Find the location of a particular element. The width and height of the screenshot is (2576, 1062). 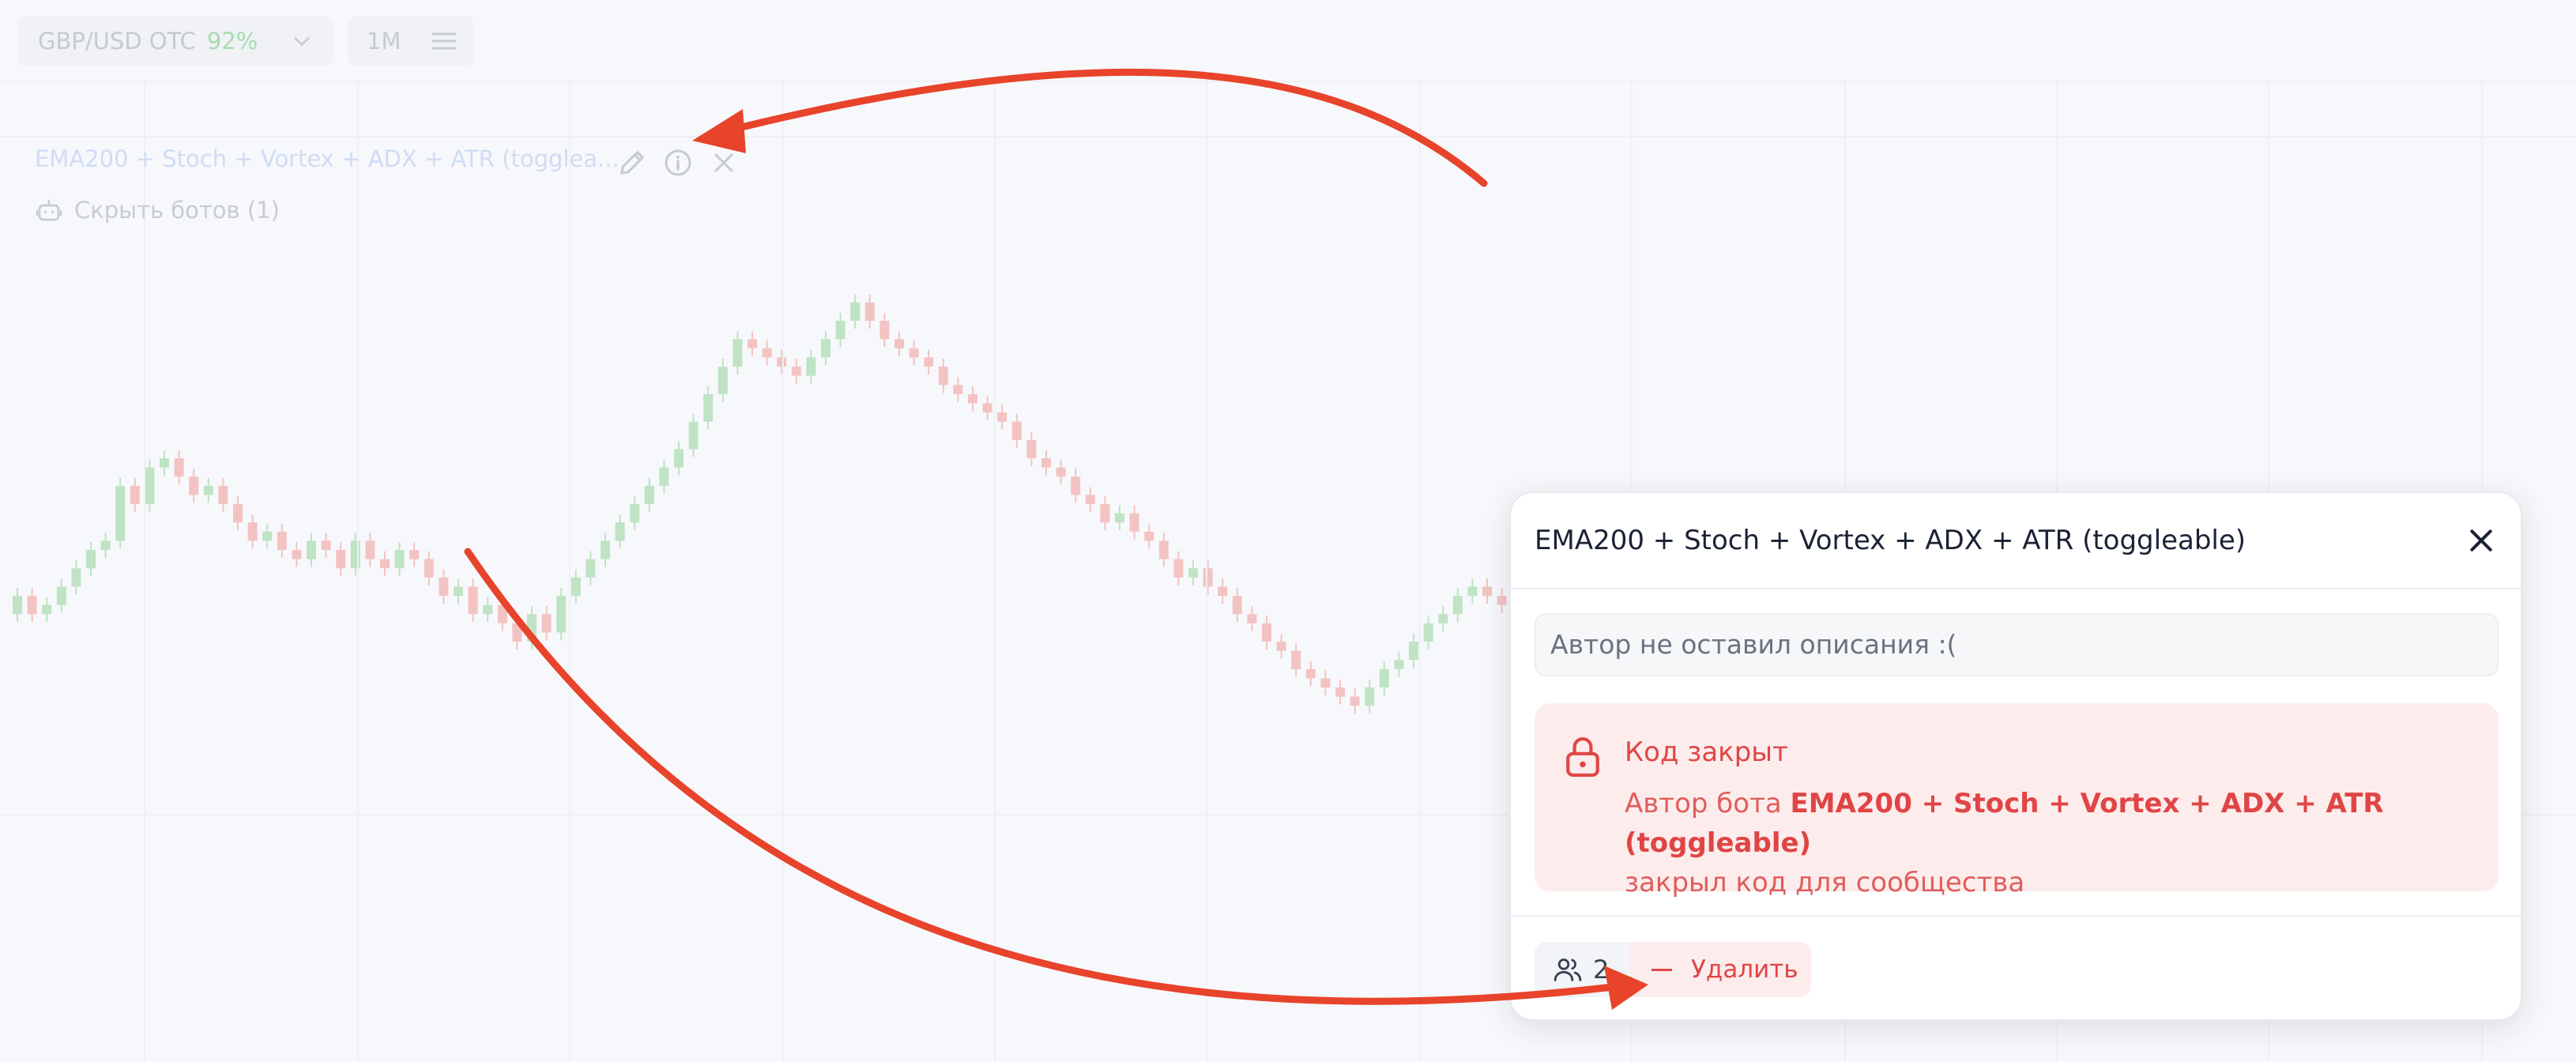

timeframe-label: 1M is located at coordinates (384, 41).